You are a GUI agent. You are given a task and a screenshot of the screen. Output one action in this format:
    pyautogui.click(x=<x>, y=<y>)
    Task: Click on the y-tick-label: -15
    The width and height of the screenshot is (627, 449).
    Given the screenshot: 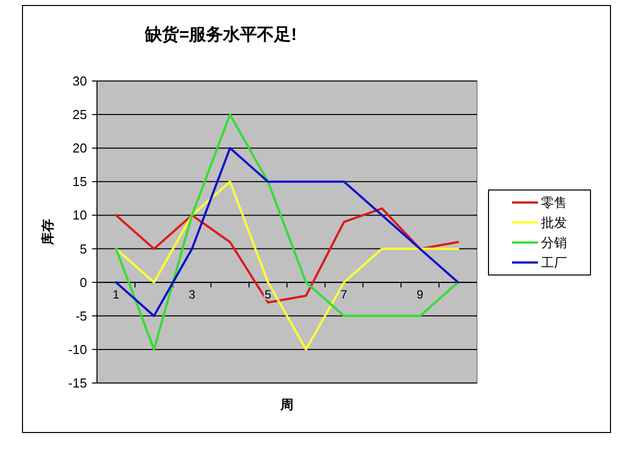 What is the action you would take?
    pyautogui.click(x=77, y=383)
    